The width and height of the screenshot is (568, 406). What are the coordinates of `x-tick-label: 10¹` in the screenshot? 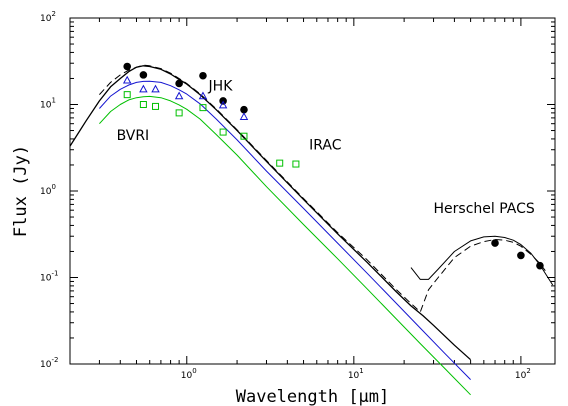 It's located at (356, 374).